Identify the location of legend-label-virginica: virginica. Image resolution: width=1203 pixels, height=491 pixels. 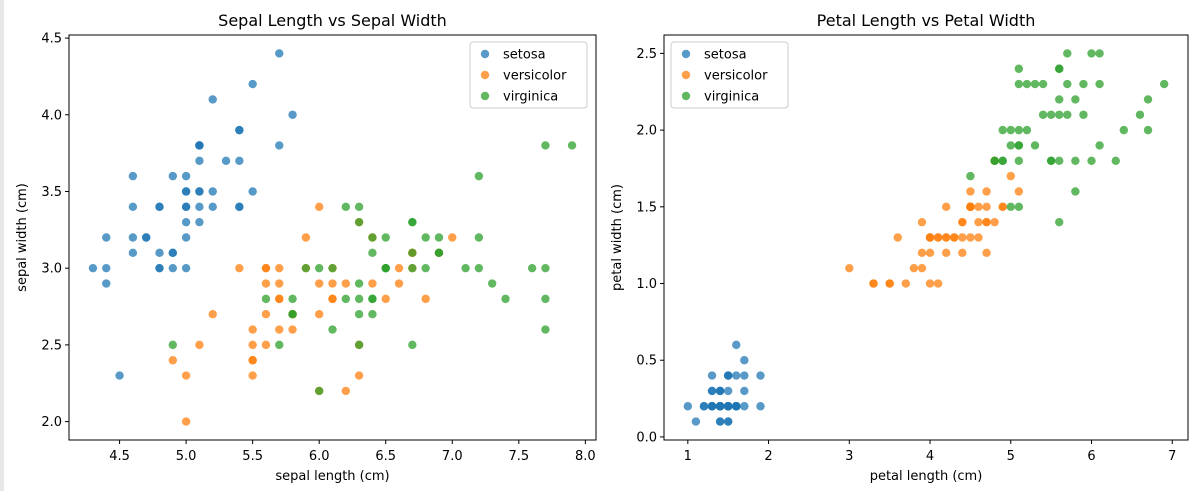
(731, 97).